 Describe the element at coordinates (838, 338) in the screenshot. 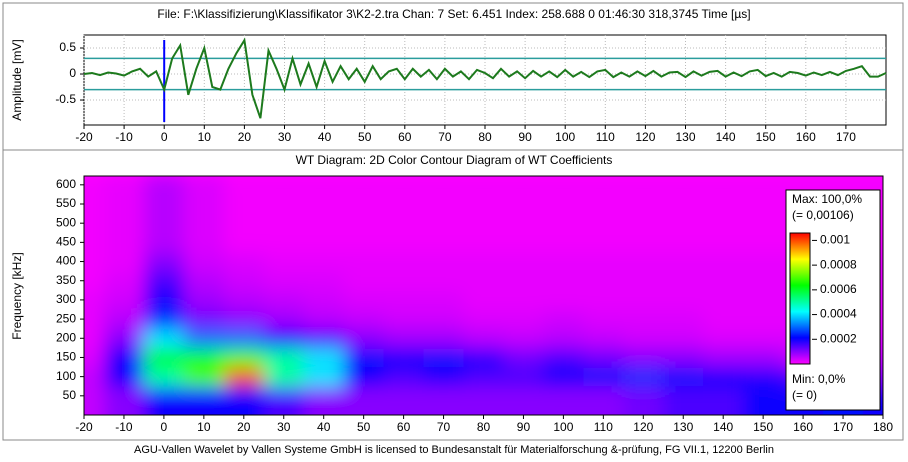

I see `colorbar-tick-label: 0.0002` at that location.